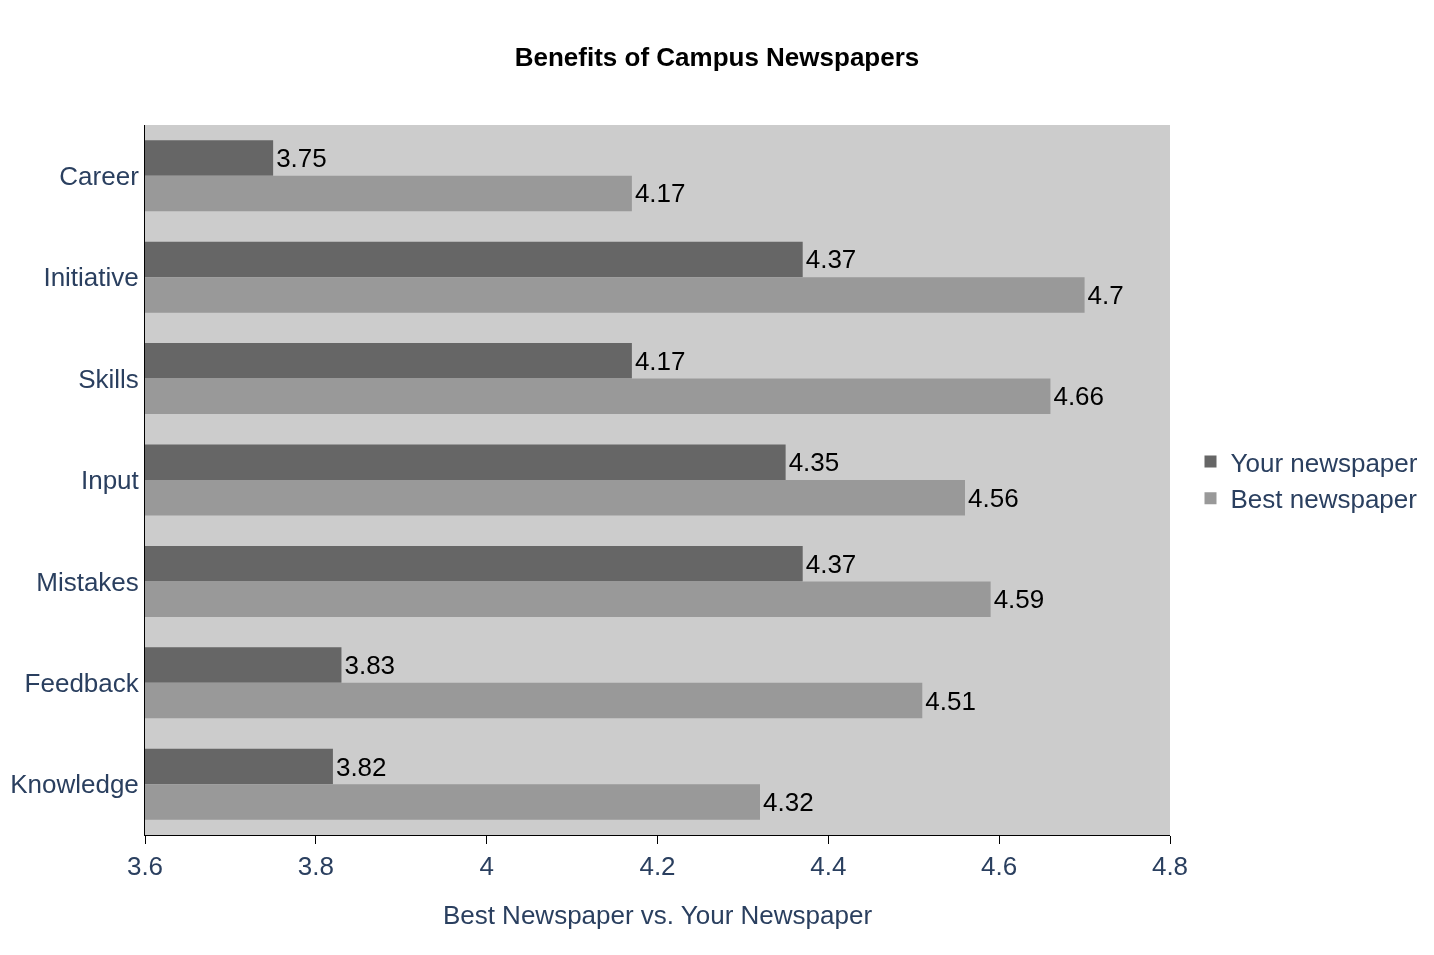 This screenshot has height=955, width=1434. What do you see at coordinates (788, 802) in the screenshot?
I see `data-label: 4.32` at bounding box center [788, 802].